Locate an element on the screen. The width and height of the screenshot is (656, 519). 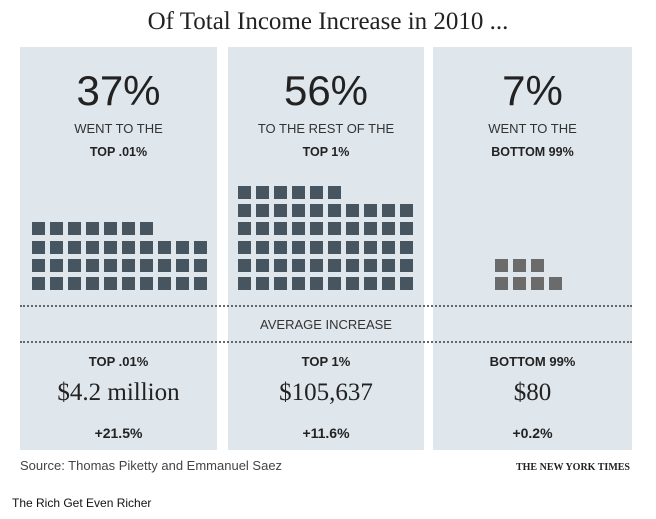
avg-amount: $105,637 is located at coordinates (326, 392).